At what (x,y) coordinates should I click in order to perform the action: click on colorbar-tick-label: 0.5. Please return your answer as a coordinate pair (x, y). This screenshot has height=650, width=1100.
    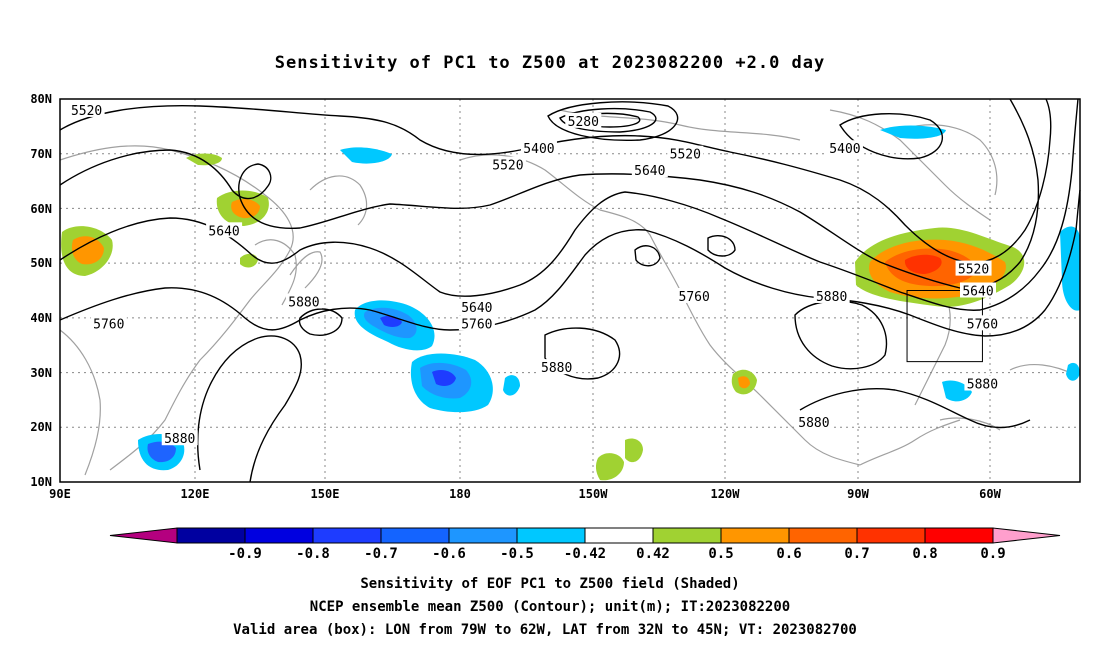
    Looking at the image, I should click on (720, 554).